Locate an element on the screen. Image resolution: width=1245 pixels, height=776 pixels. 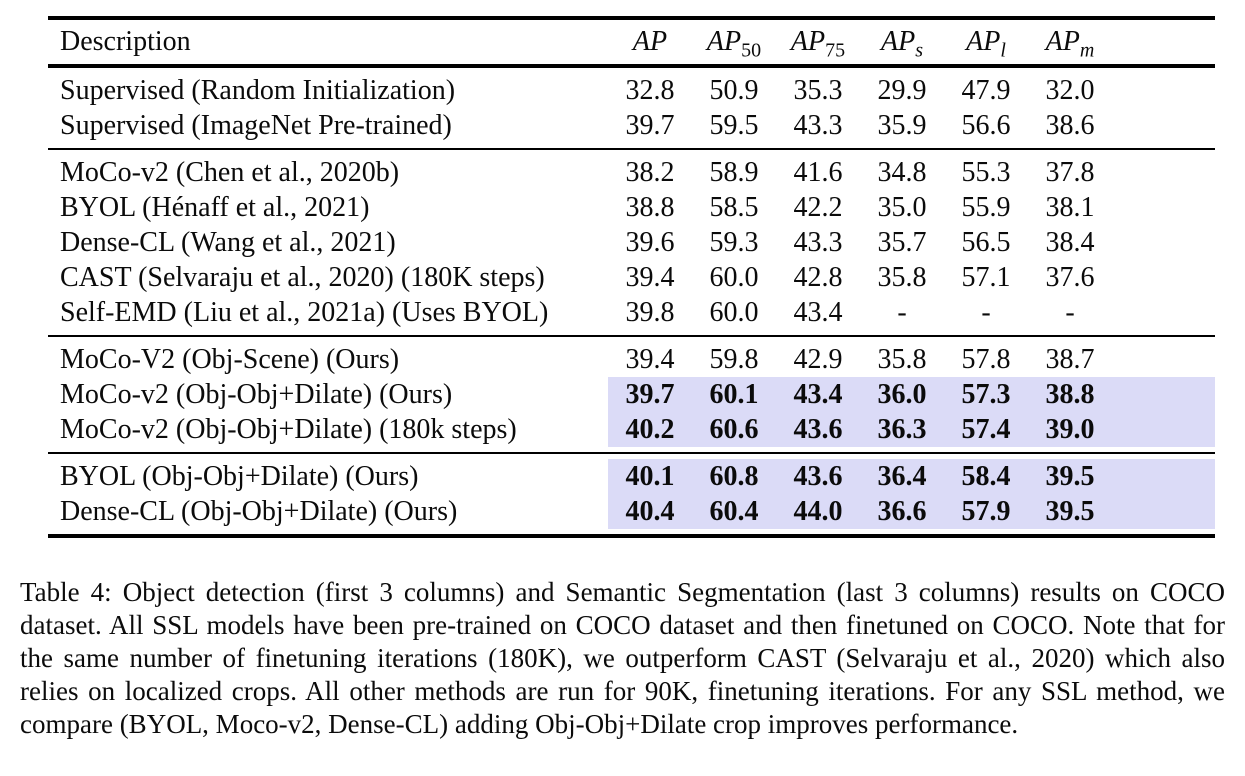
metric-label: AP is located at coordinates (650, 41).